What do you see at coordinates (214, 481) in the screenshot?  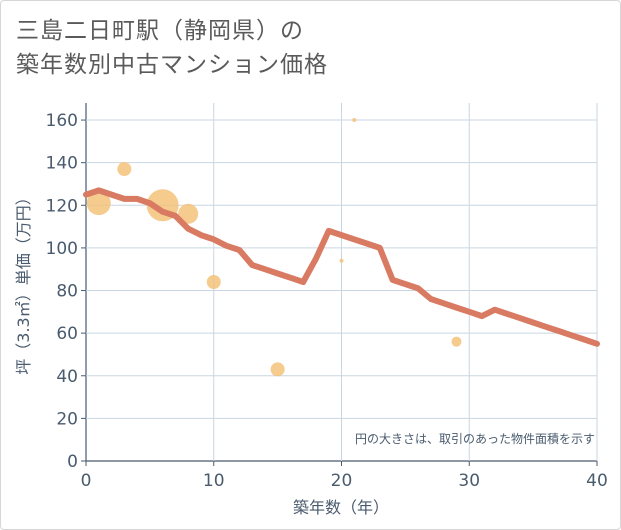 I see `x-tick-label: 10` at bounding box center [214, 481].